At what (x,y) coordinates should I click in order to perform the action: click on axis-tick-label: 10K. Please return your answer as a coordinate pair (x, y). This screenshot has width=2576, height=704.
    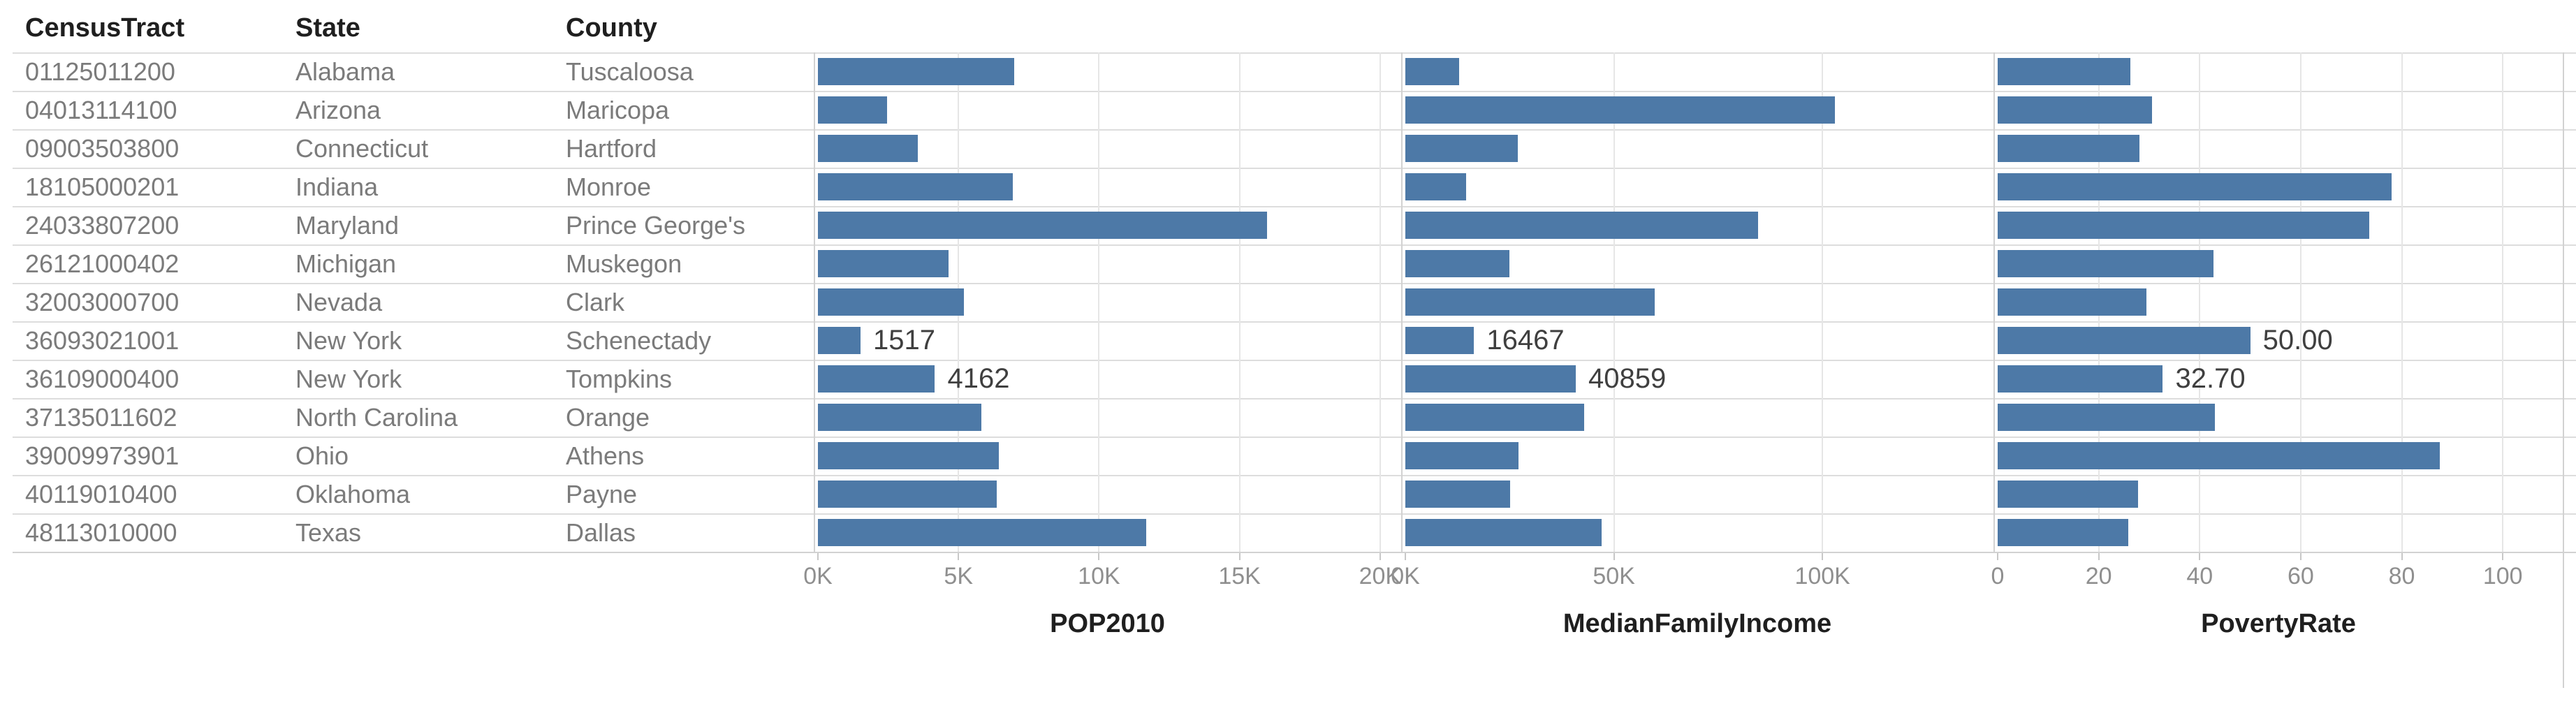
    Looking at the image, I should click on (1099, 576).